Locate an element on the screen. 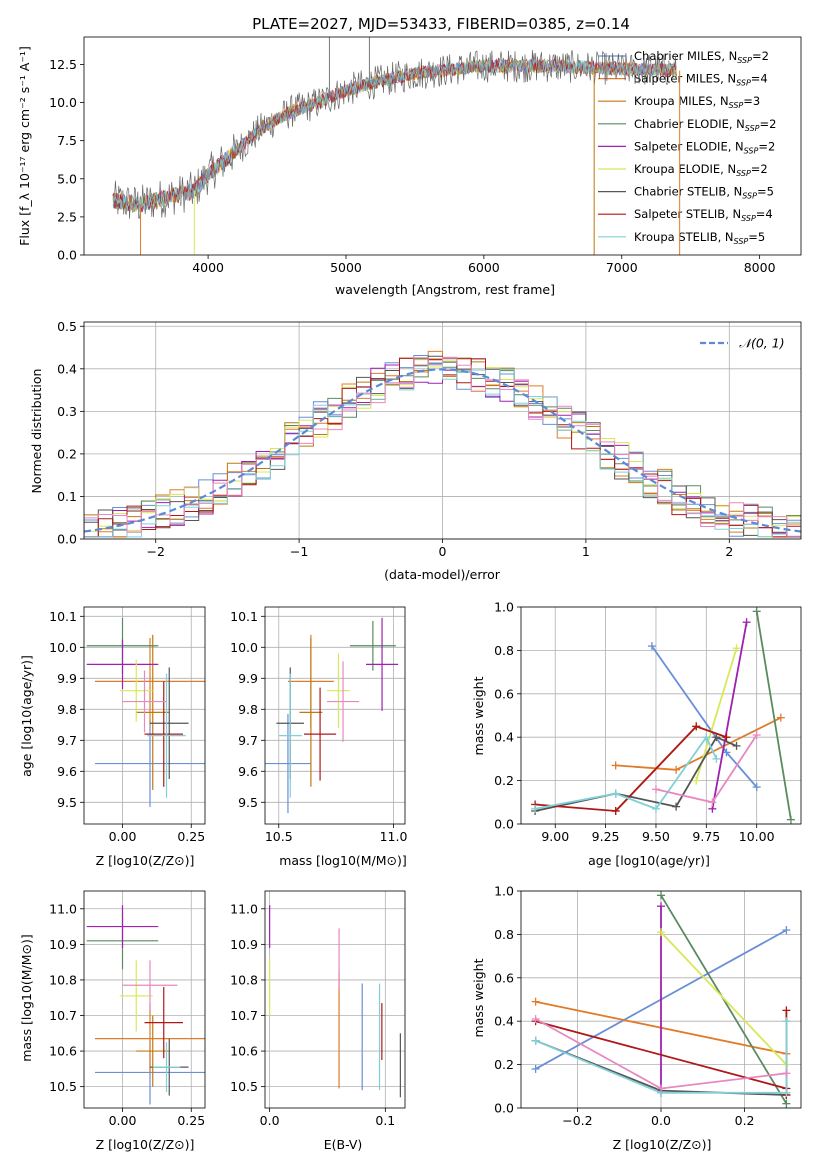 The width and height of the screenshot is (819, 1170). hist-ylabel: Normed distribution is located at coordinates (36, 431).